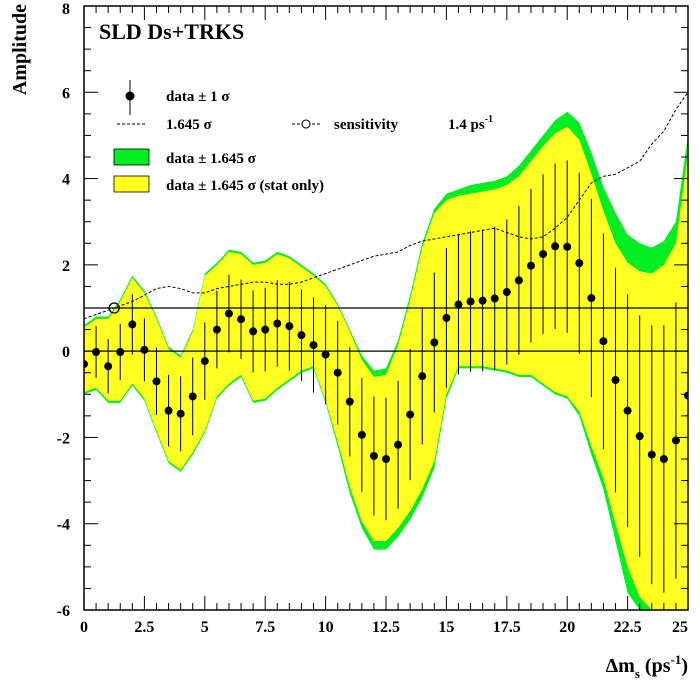  I want to click on x-tick-label: 15, so click(446, 627).